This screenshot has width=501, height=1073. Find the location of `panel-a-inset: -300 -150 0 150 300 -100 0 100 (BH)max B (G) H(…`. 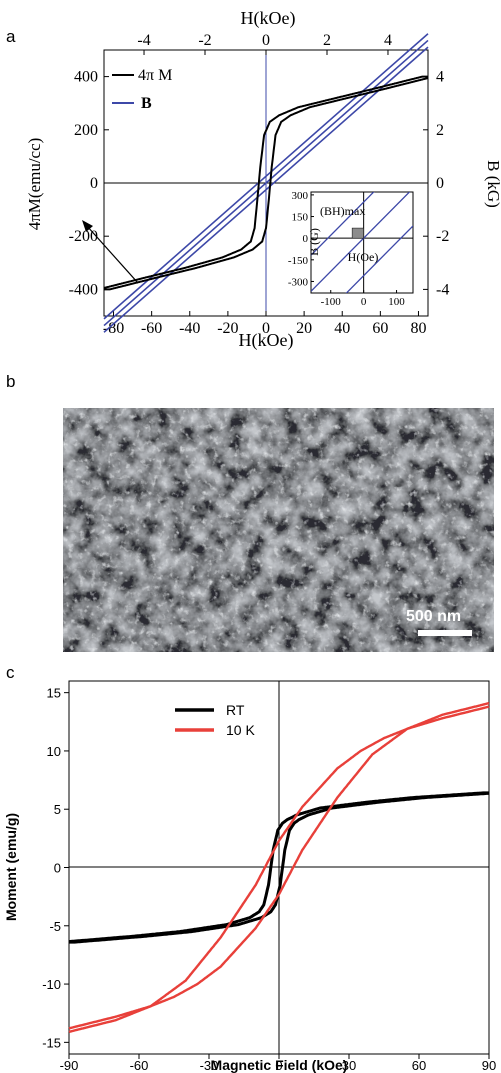

panel-a-inset: -300 -150 0 150 300 -100 0 100 (BH)max B (G) H(… is located at coordinates (351, 249).